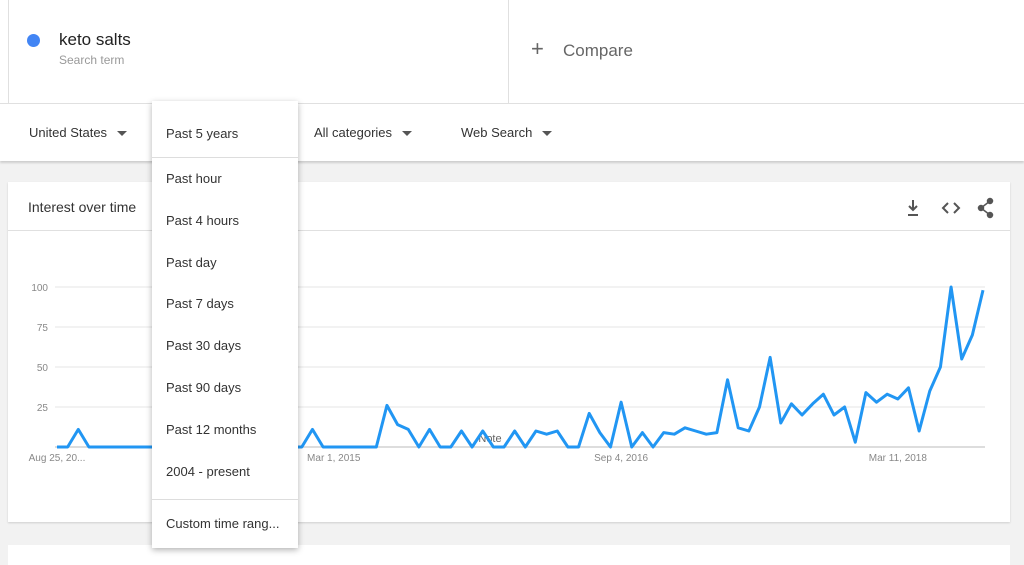 This screenshot has height=565, width=1024. Describe the element at coordinates (353, 132) in the screenshot. I see `filter-label: All categories` at that location.